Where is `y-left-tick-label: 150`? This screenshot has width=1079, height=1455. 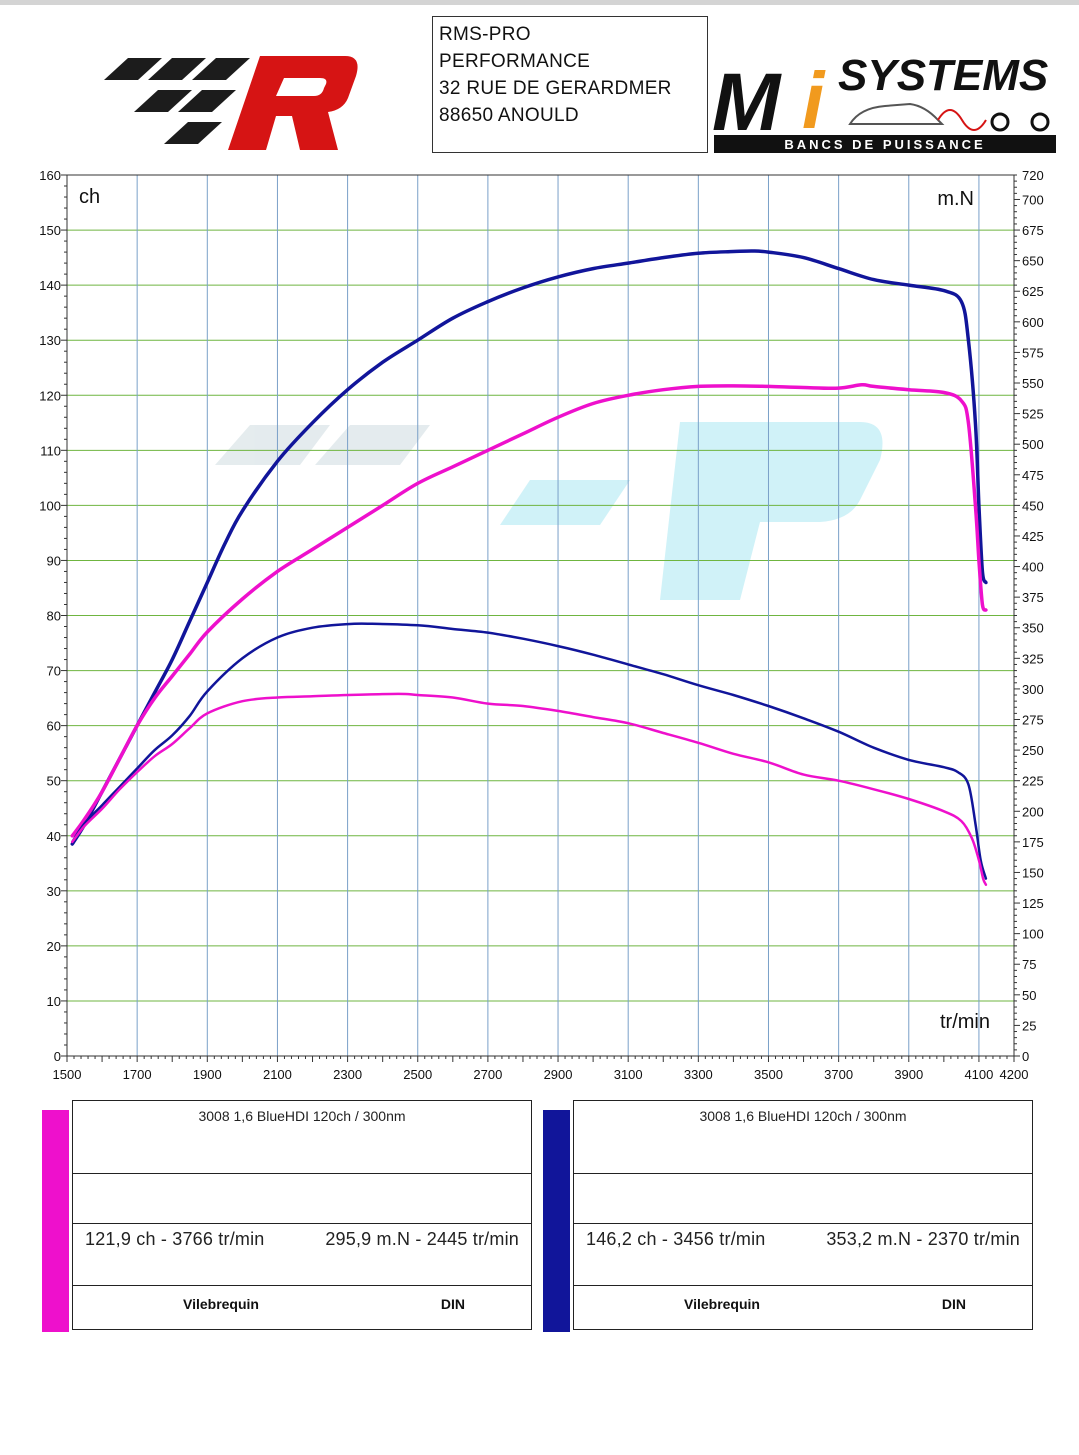 y-left-tick-label: 150 is located at coordinates (50, 230).